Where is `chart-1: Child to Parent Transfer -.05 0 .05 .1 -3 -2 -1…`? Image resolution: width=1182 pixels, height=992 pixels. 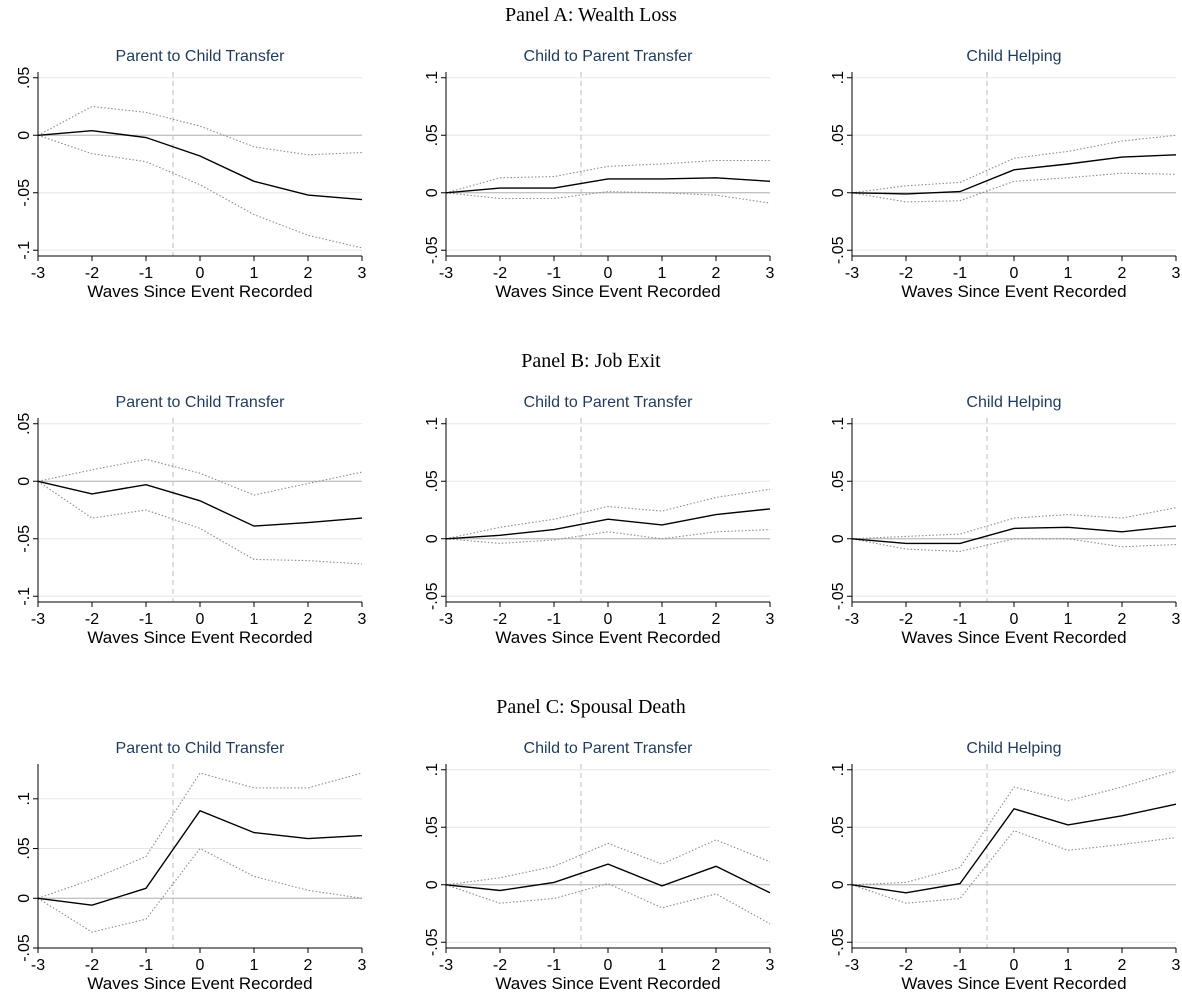 chart-1: Child to Parent Transfer -.05 0 .05 .1 -3 -2 -1… is located at coordinates (599, 174).